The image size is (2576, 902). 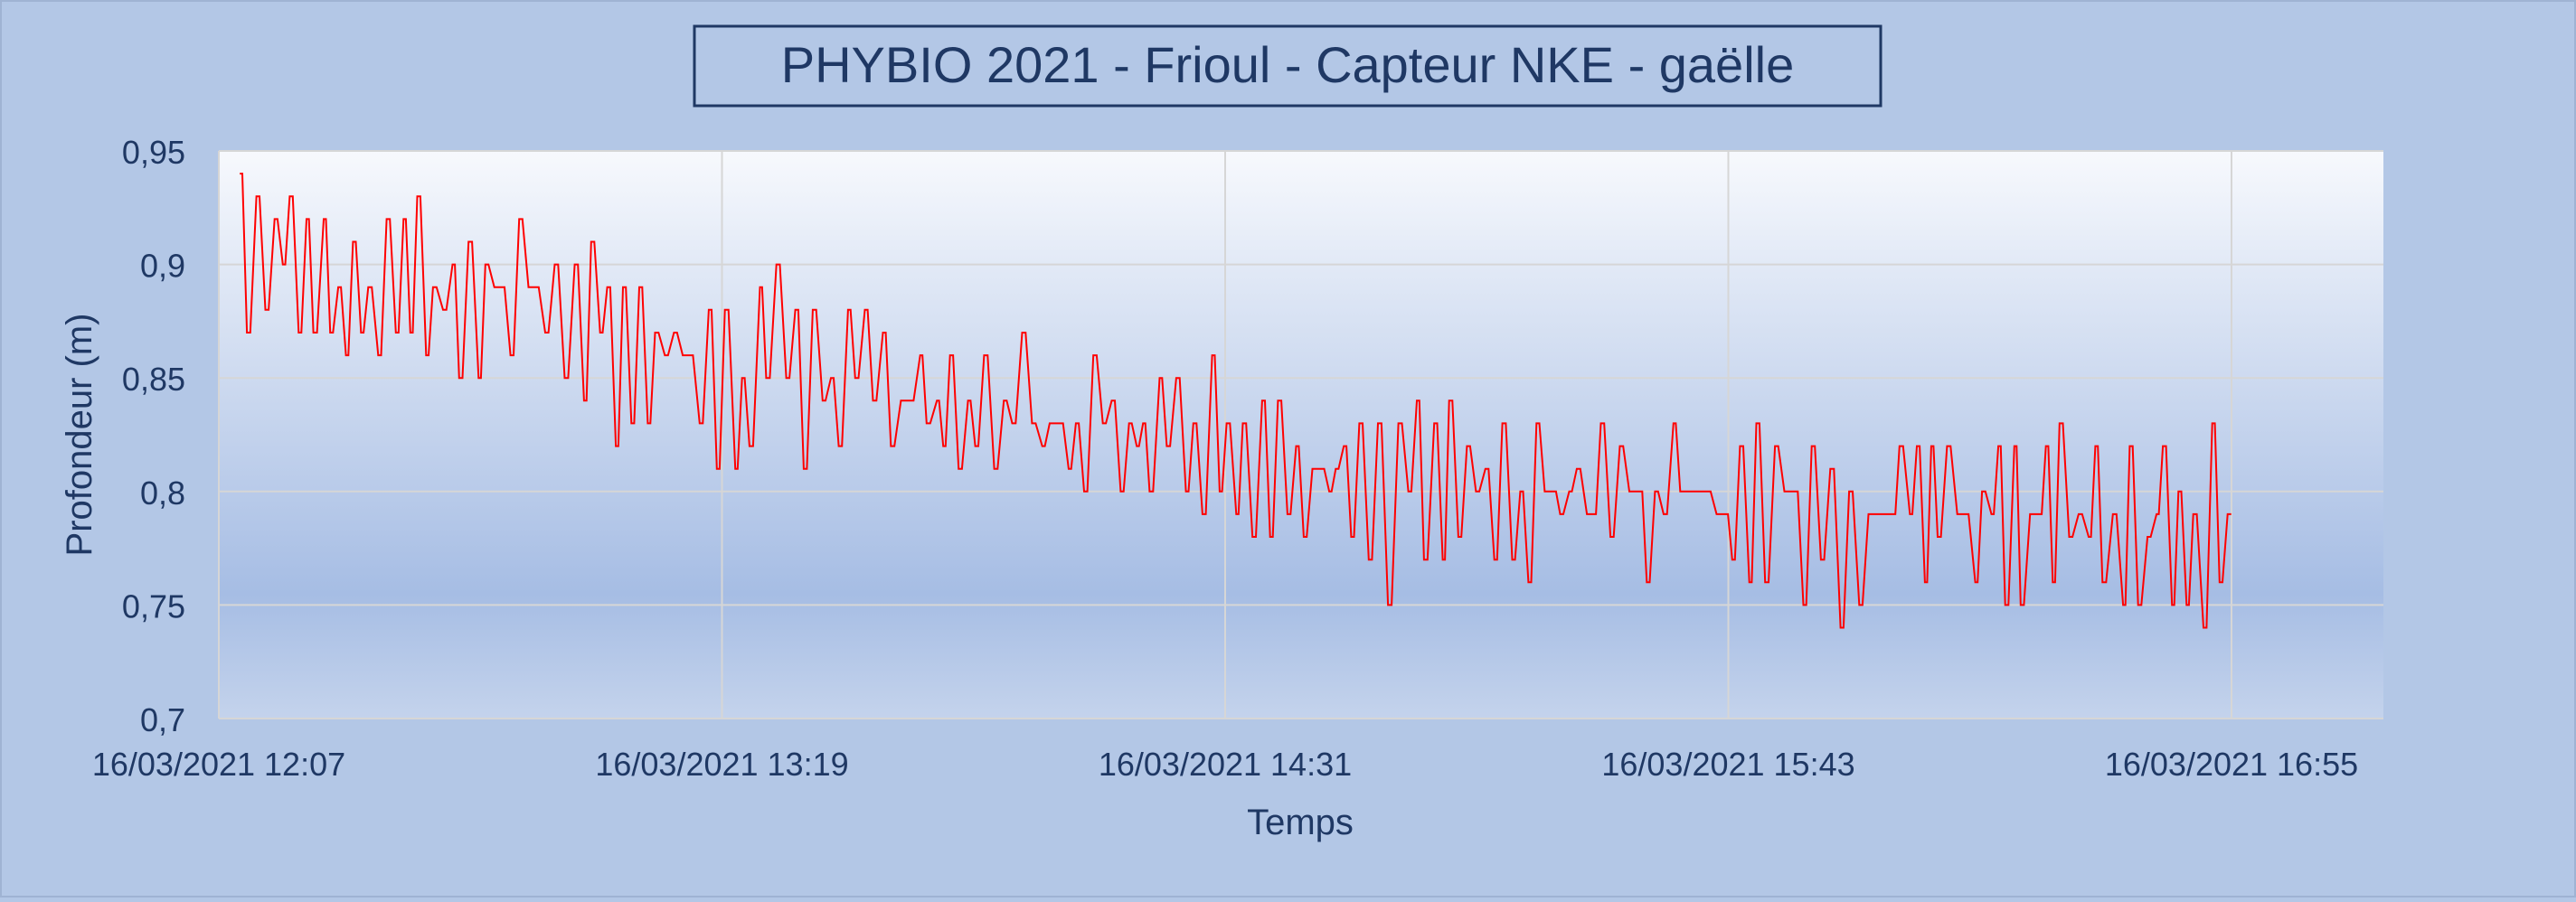 I want to click on y-tick-label: 0,75, so click(x=153, y=606).